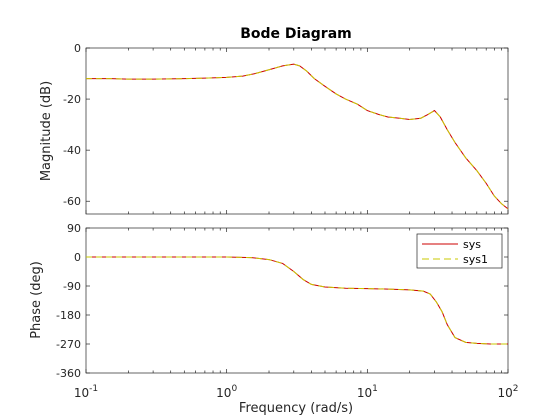  What do you see at coordinates (46, 131) in the screenshot?
I see `magnitude-y-axis-label: Magnitude (dB)` at bounding box center [46, 131].